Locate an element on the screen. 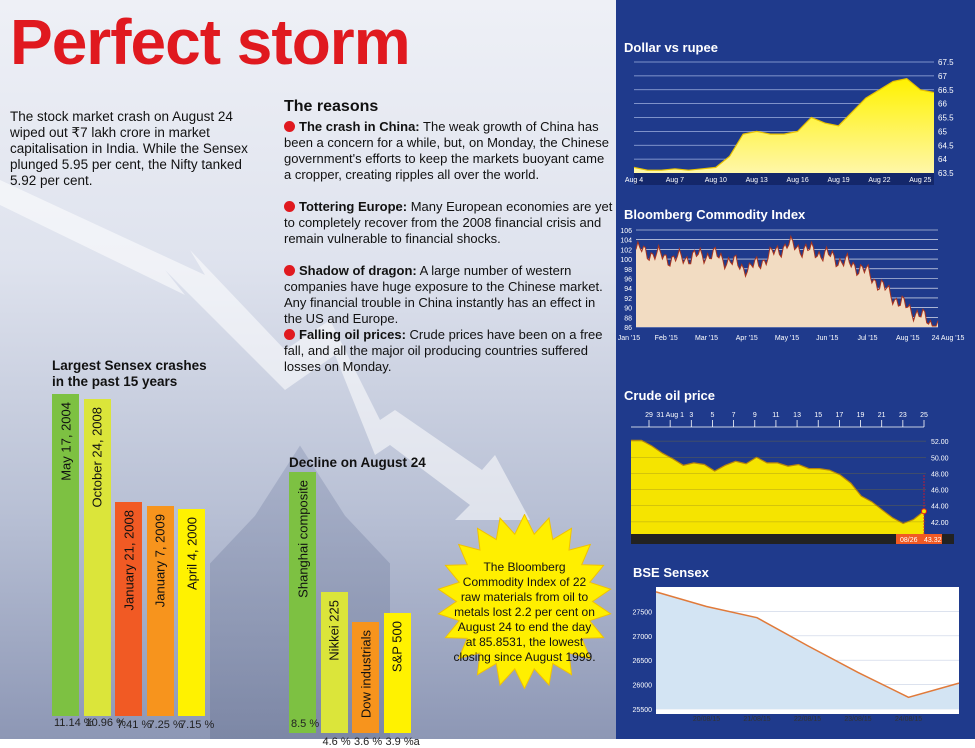 Image resolution: width=975 pixels, height=748 pixels. y-tick-label: 86 is located at coordinates (628, 328).